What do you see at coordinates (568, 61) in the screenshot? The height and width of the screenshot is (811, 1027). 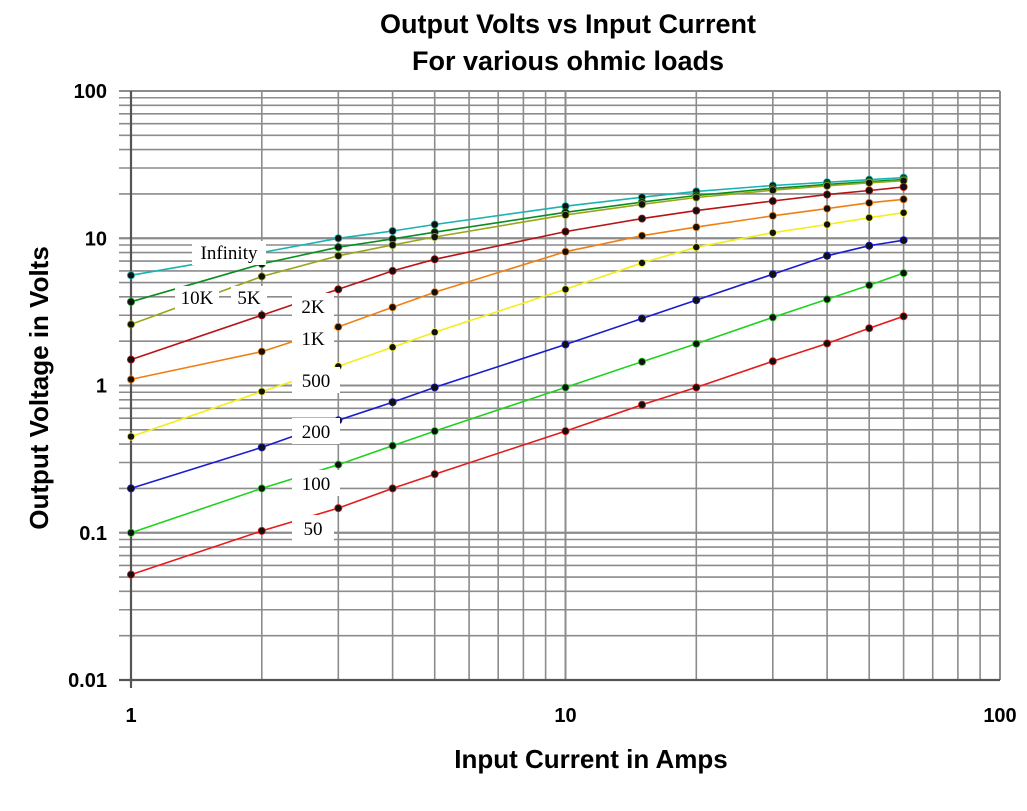 I see `chart-subtitle: For various ohmic loads` at bounding box center [568, 61].